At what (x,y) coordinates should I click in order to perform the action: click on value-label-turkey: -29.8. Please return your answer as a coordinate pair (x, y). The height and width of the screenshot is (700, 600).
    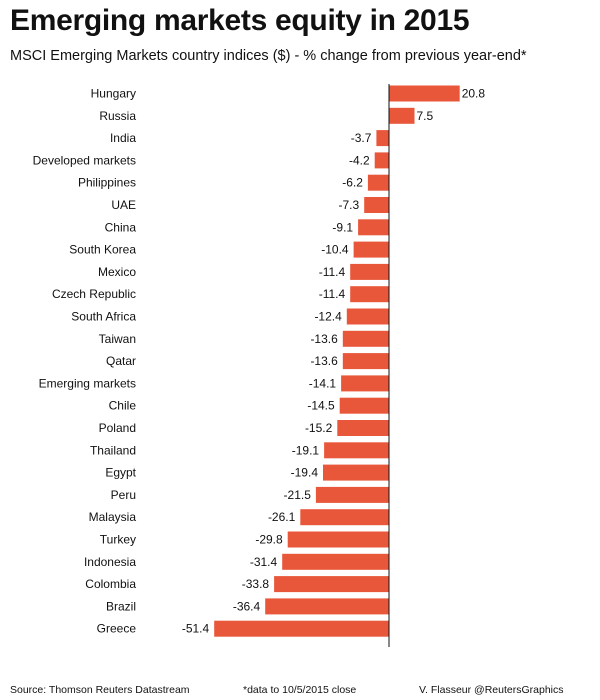
    Looking at the image, I should click on (269, 540).